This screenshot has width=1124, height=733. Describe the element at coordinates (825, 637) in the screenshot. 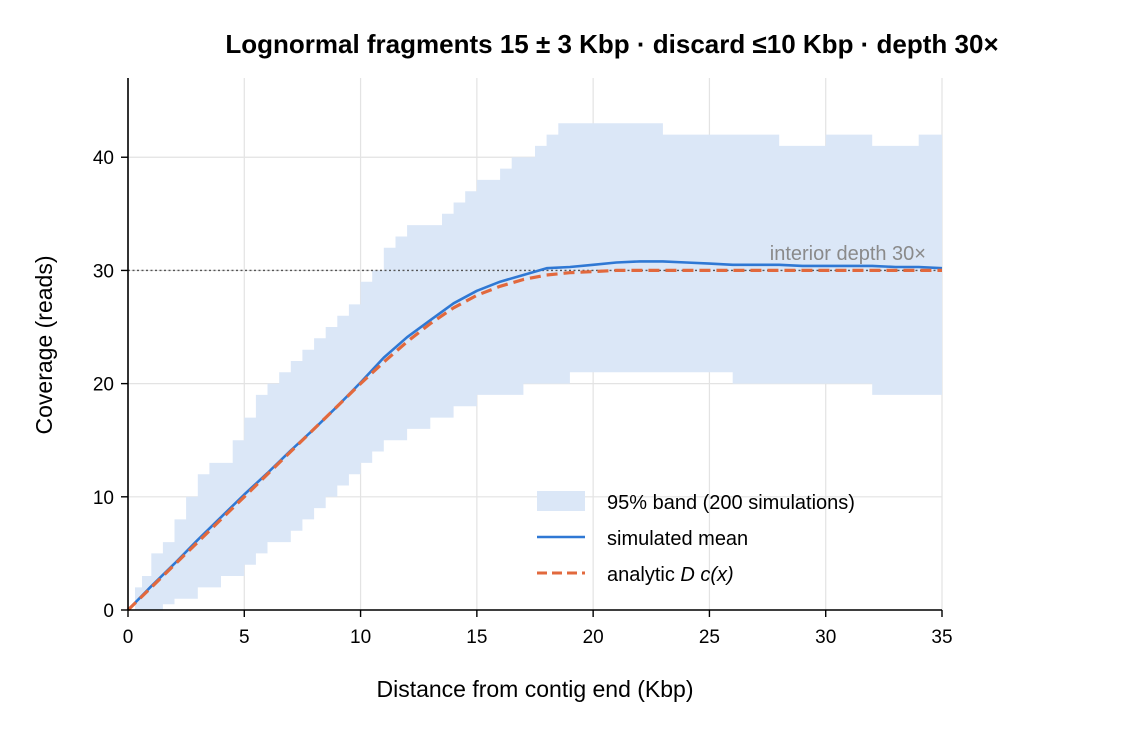

I see `x-tick-label: 30` at that location.